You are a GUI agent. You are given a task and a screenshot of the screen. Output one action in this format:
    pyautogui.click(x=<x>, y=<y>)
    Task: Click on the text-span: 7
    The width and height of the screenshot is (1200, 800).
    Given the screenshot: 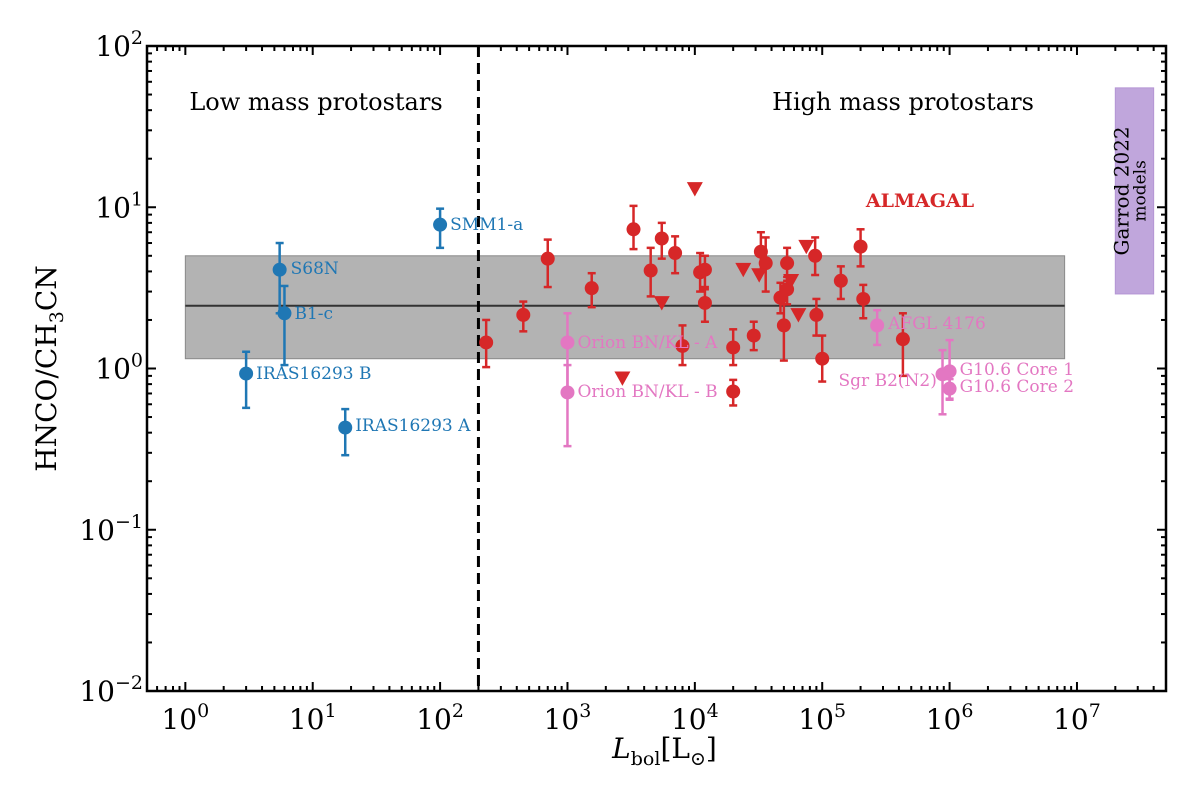 What is the action you would take?
    pyautogui.click(x=1095, y=711)
    